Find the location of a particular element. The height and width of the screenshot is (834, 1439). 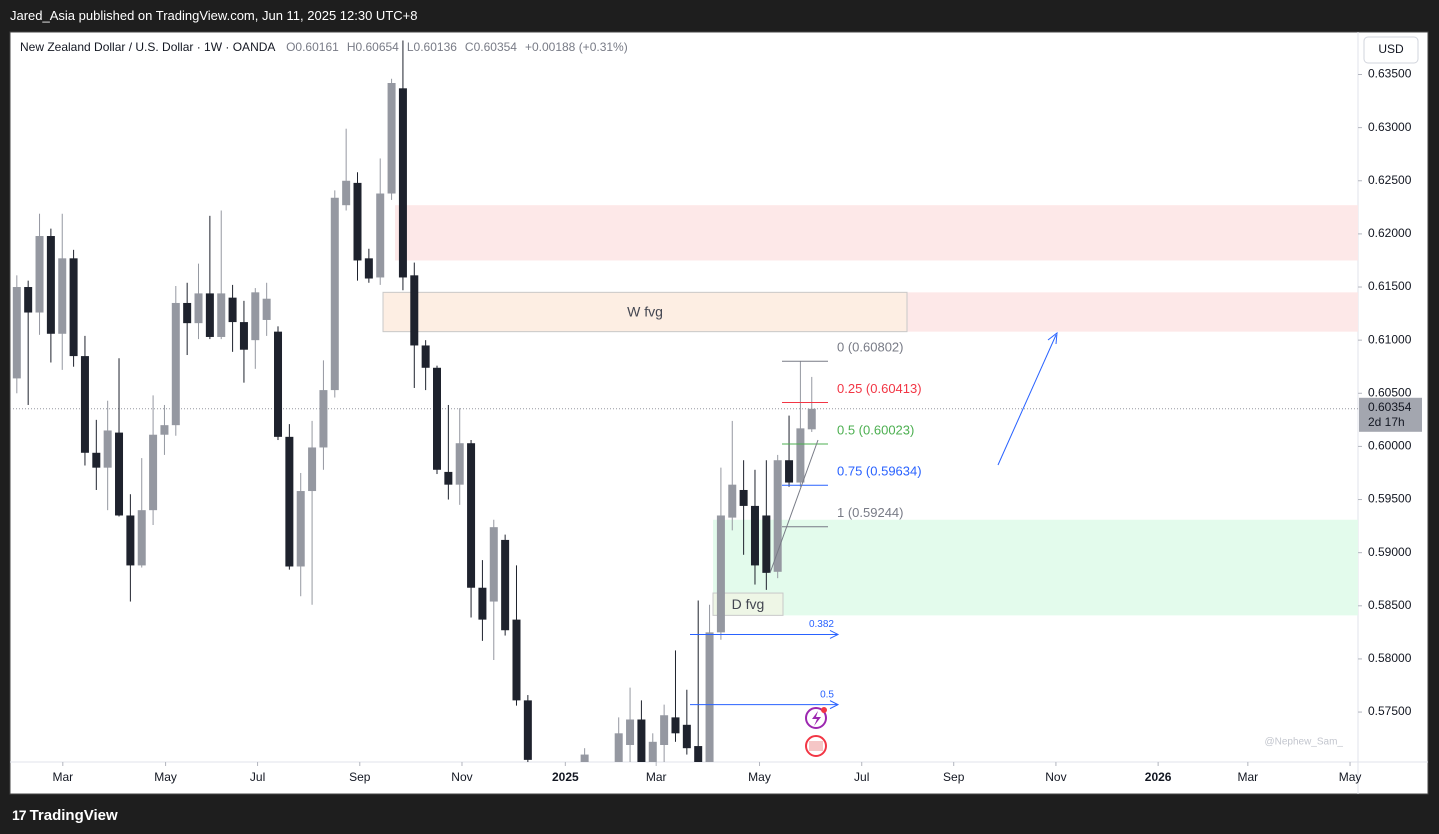

currency-box is located at coordinates (1391, 50).